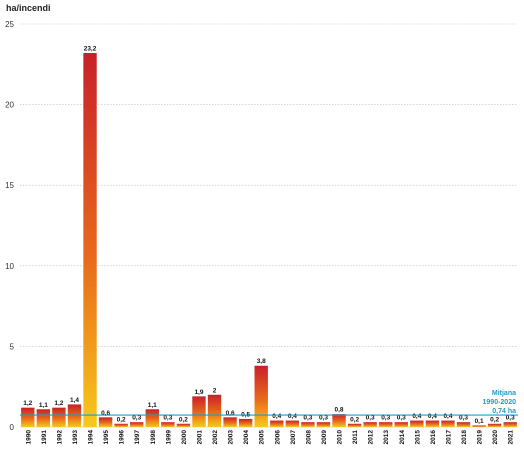  I want to click on y-axis-title: ha/incendi, so click(28, 8).